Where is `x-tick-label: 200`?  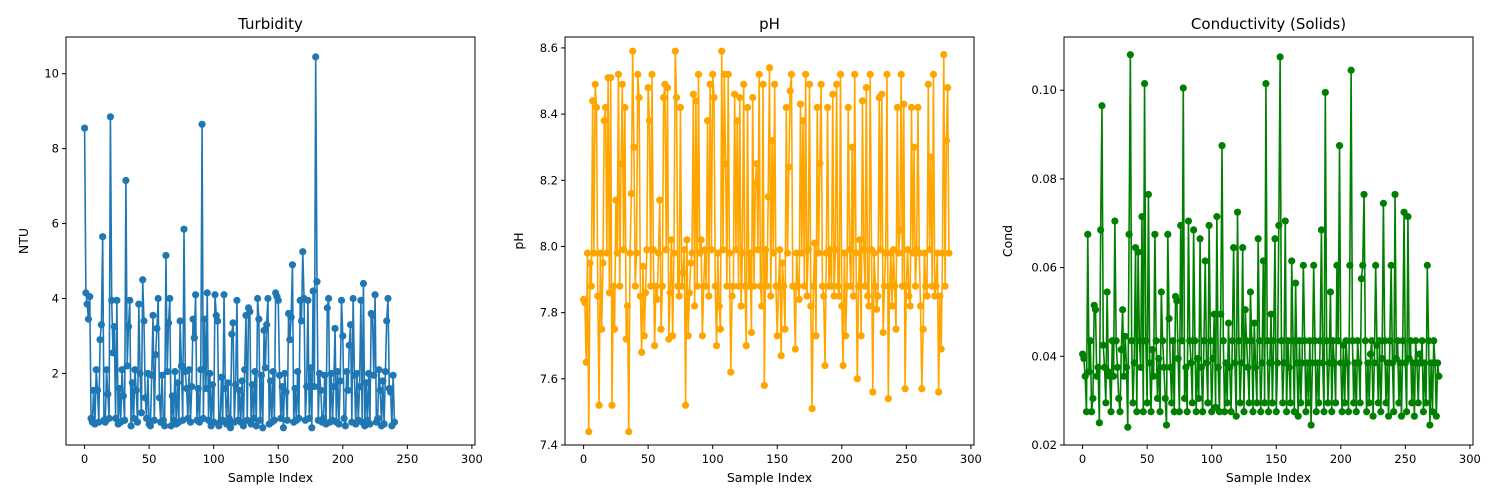 x-tick-label: 200 is located at coordinates (842, 459).